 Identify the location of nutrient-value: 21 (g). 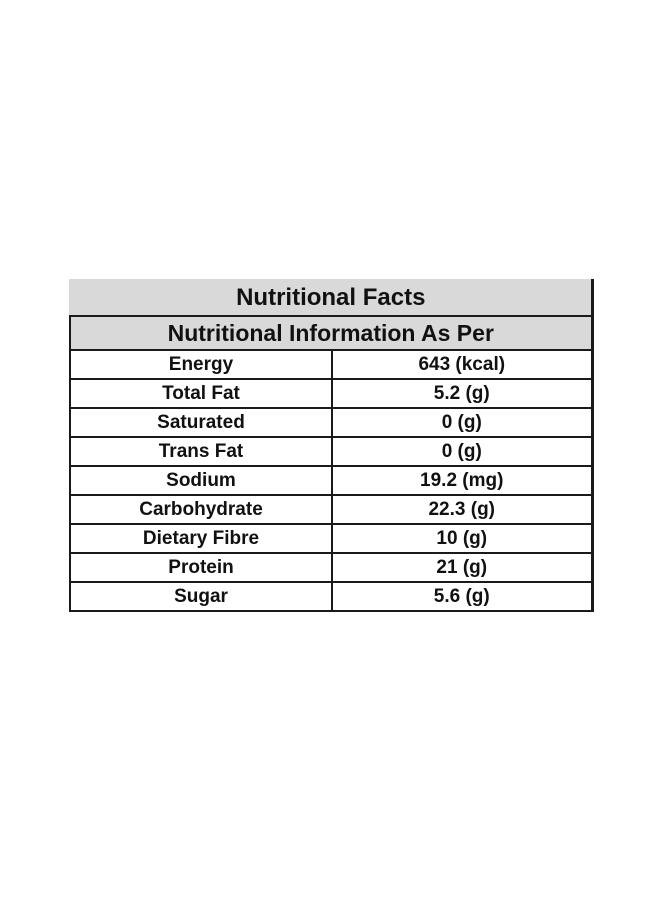
(462, 568).